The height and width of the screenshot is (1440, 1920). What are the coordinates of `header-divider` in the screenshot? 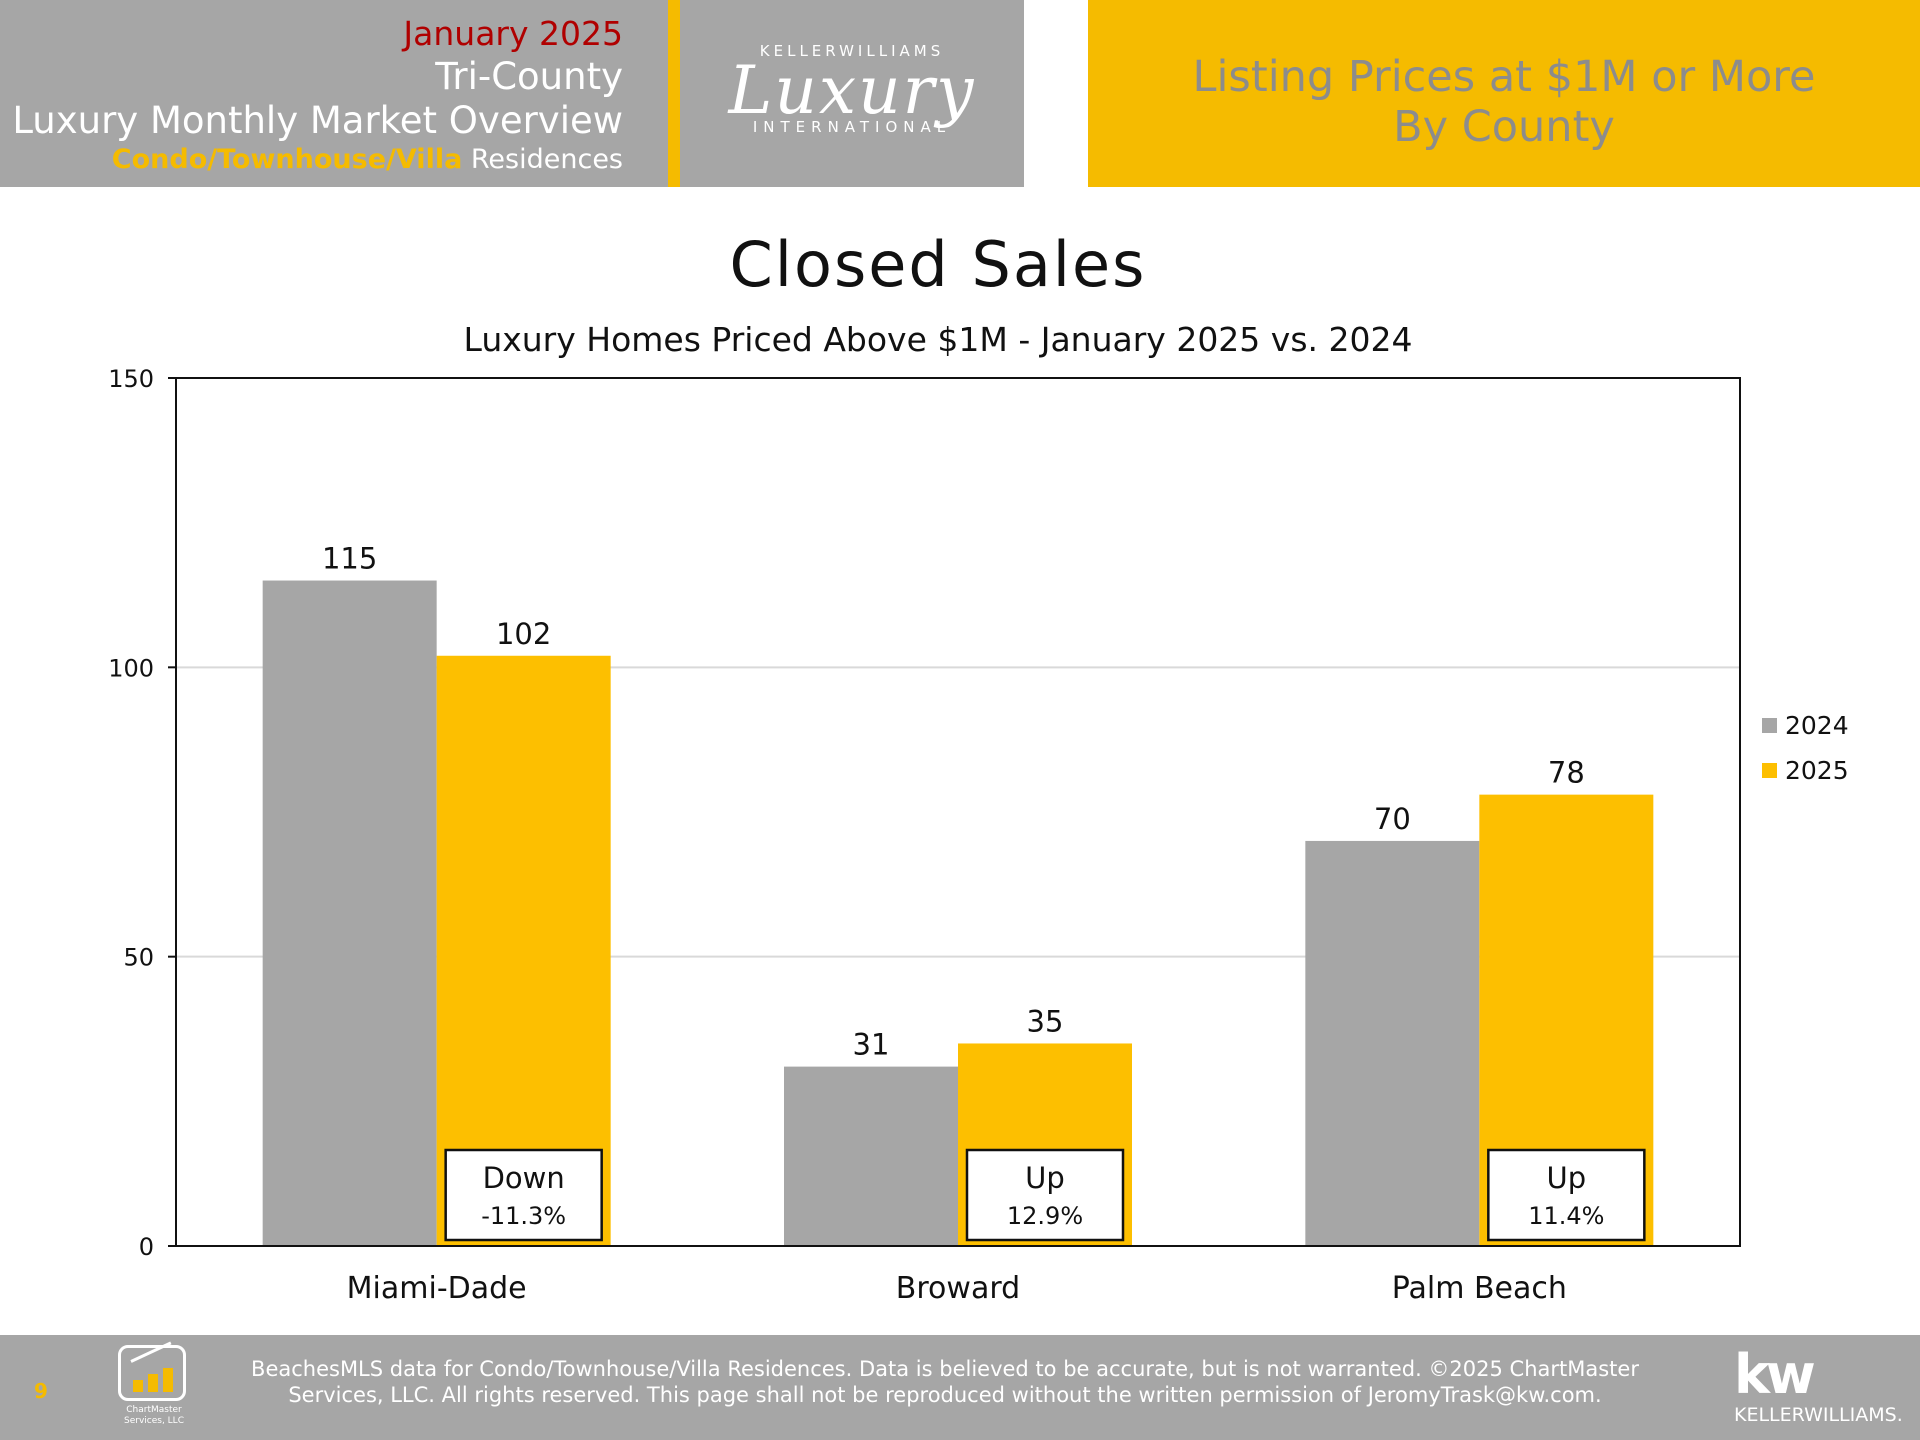 It's located at (674, 93).